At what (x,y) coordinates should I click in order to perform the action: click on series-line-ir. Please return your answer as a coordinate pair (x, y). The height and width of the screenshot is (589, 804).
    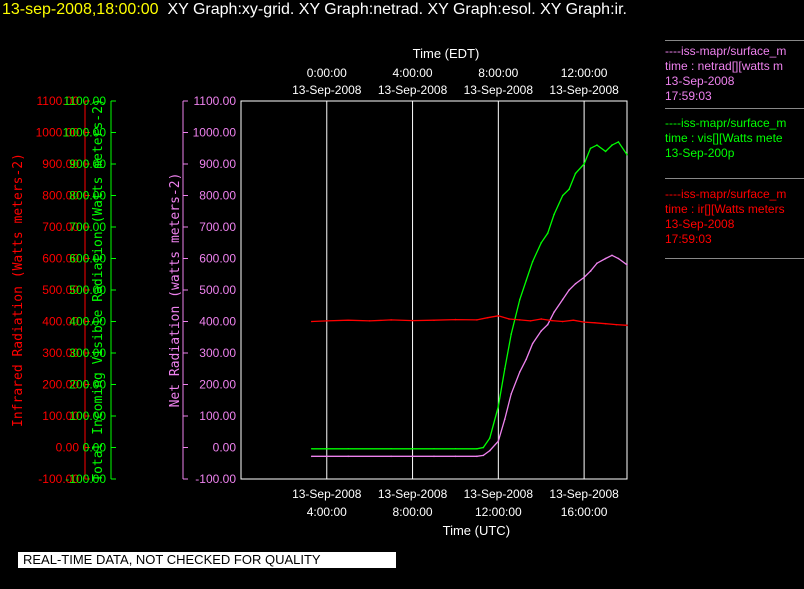
    Looking at the image, I should click on (469, 320).